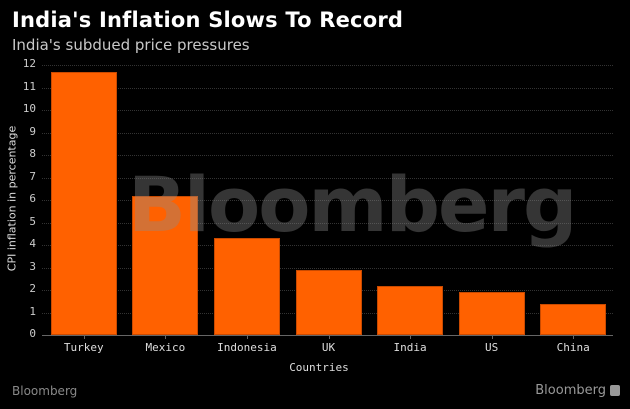 The height and width of the screenshot is (409, 630). Describe the element at coordinates (247, 347) in the screenshot. I see `x-tick-label: Indonesia` at that location.